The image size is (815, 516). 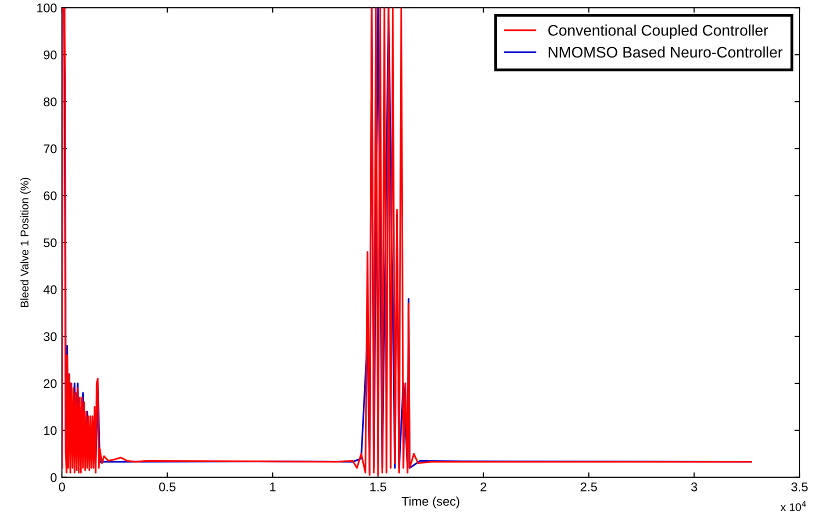 I want to click on text: x 10$^{4}$, so click(x=793, y=506).